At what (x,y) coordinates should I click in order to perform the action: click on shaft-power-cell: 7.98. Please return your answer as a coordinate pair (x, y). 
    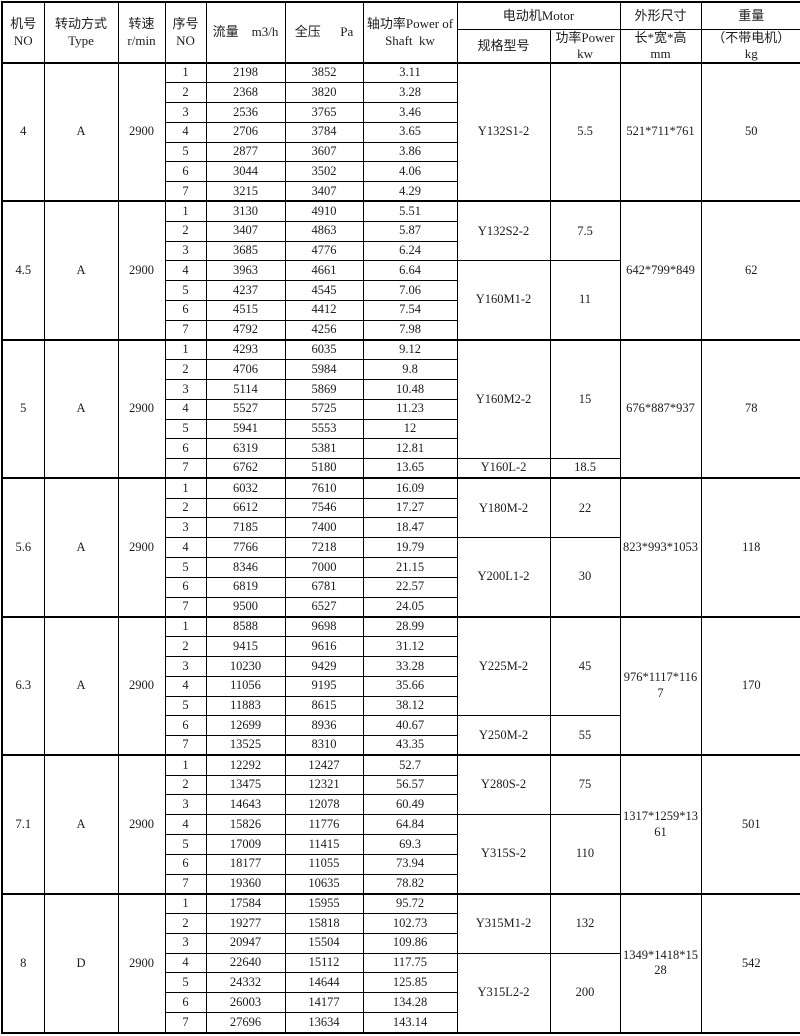
    Looking at the image, I should click on (410, 330).